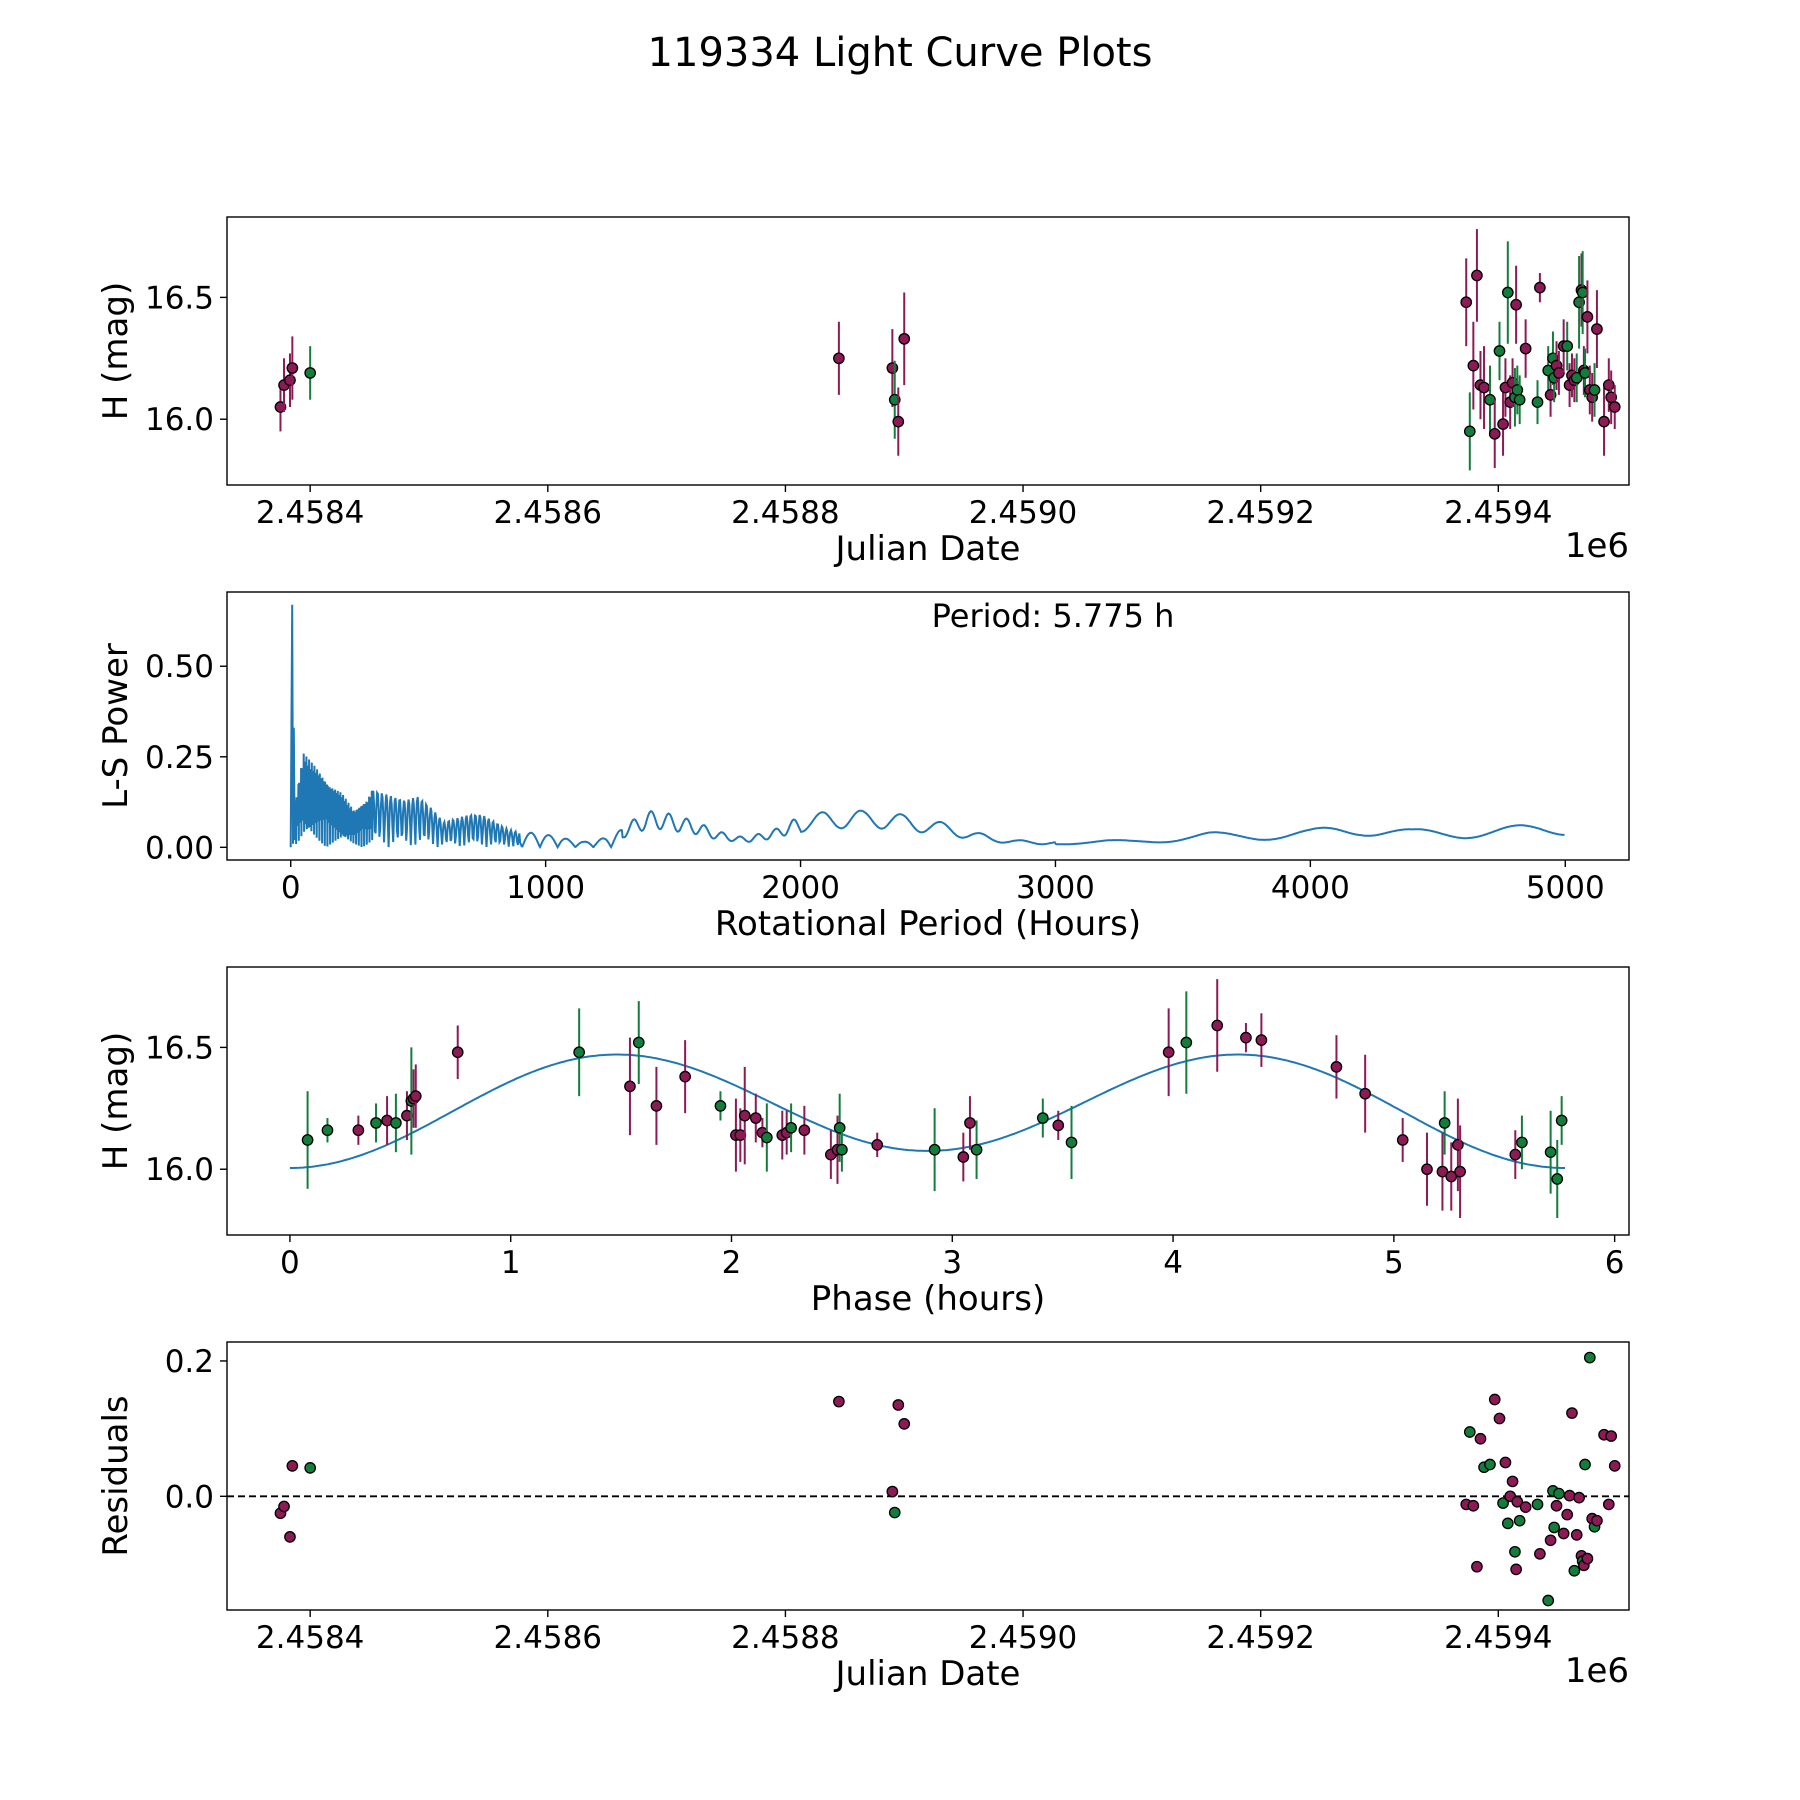 The image size is (1800, 1800). Describe the element at coordinates (291, 888) in the screenshot. I see `x-tick-label: 0` at that location.